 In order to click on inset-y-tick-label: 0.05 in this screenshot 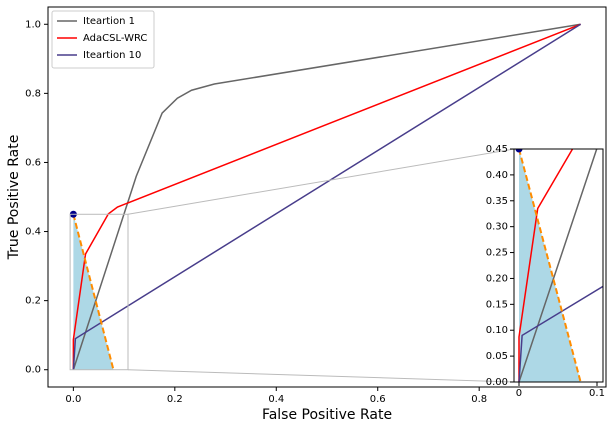, I will do `click(497, 356)`.